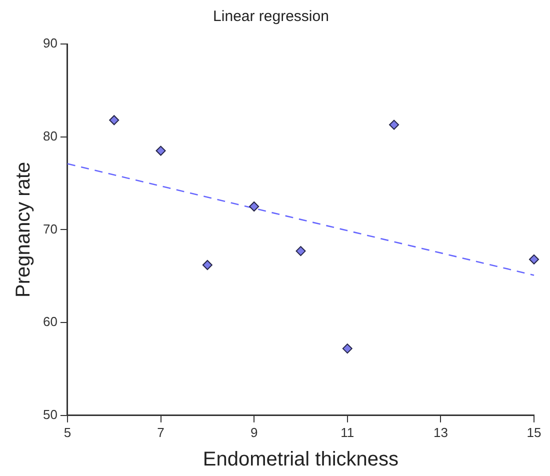  What do you see at coordinates (254, 432) in the screenshot?
I see `x-tick-label: 9` at bounding box center [254, 432].